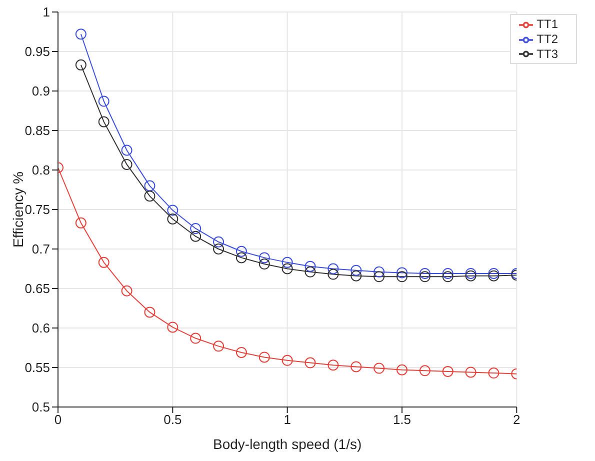 This screenshot has height=461, width=595. Describe the element at coordinates (173, 420) in the screenshot. I see `x-tick-label: 0.5` at that location.